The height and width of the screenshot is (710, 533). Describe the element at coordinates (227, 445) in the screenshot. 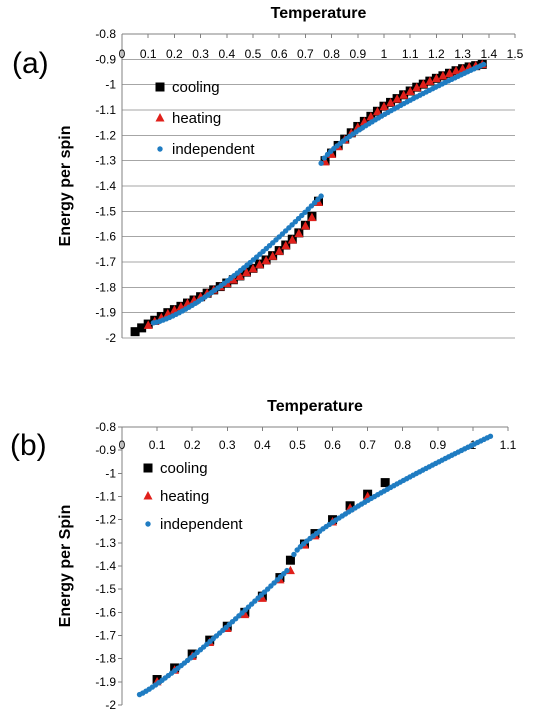

I see `x-tick-label: 0.3` at that location.